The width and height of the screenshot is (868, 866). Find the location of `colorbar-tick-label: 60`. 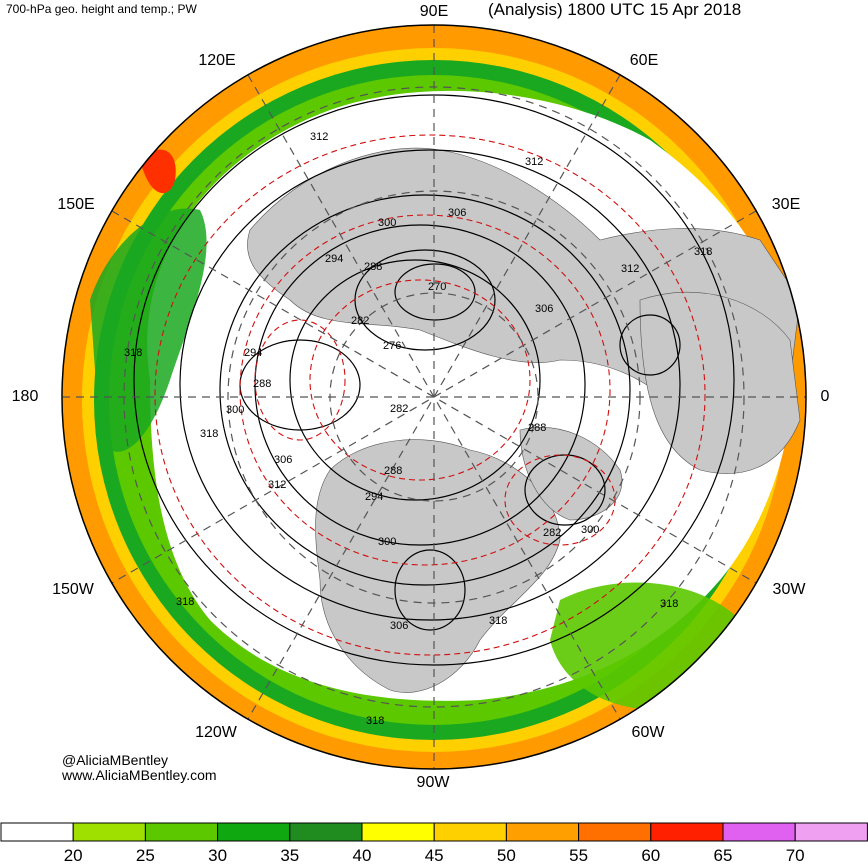

colorbar-tick-label: 60 is located at coordinates (651, 855).